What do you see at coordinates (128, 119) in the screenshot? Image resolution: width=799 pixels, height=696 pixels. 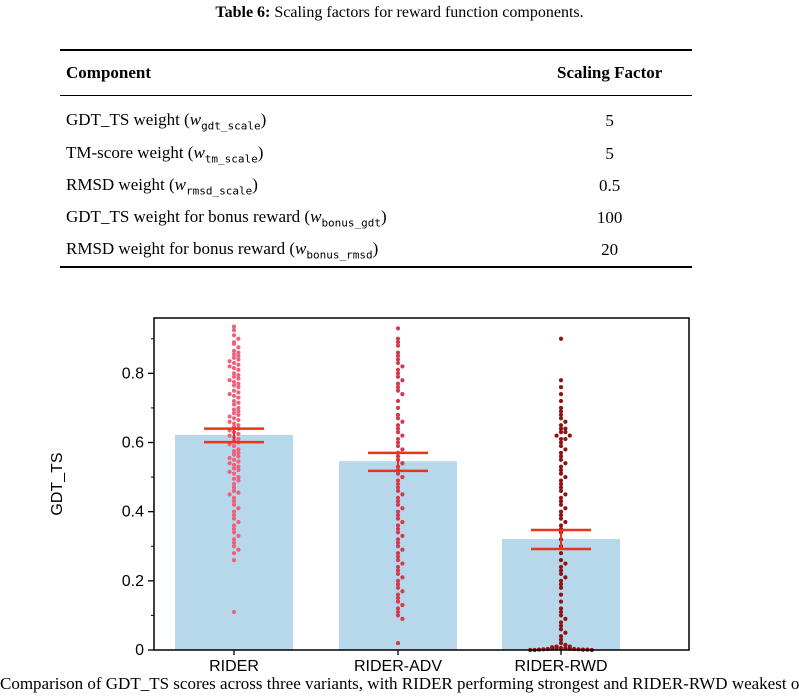 I see `component-name: GDT_TS weight (` at bounding box center [128, 119].